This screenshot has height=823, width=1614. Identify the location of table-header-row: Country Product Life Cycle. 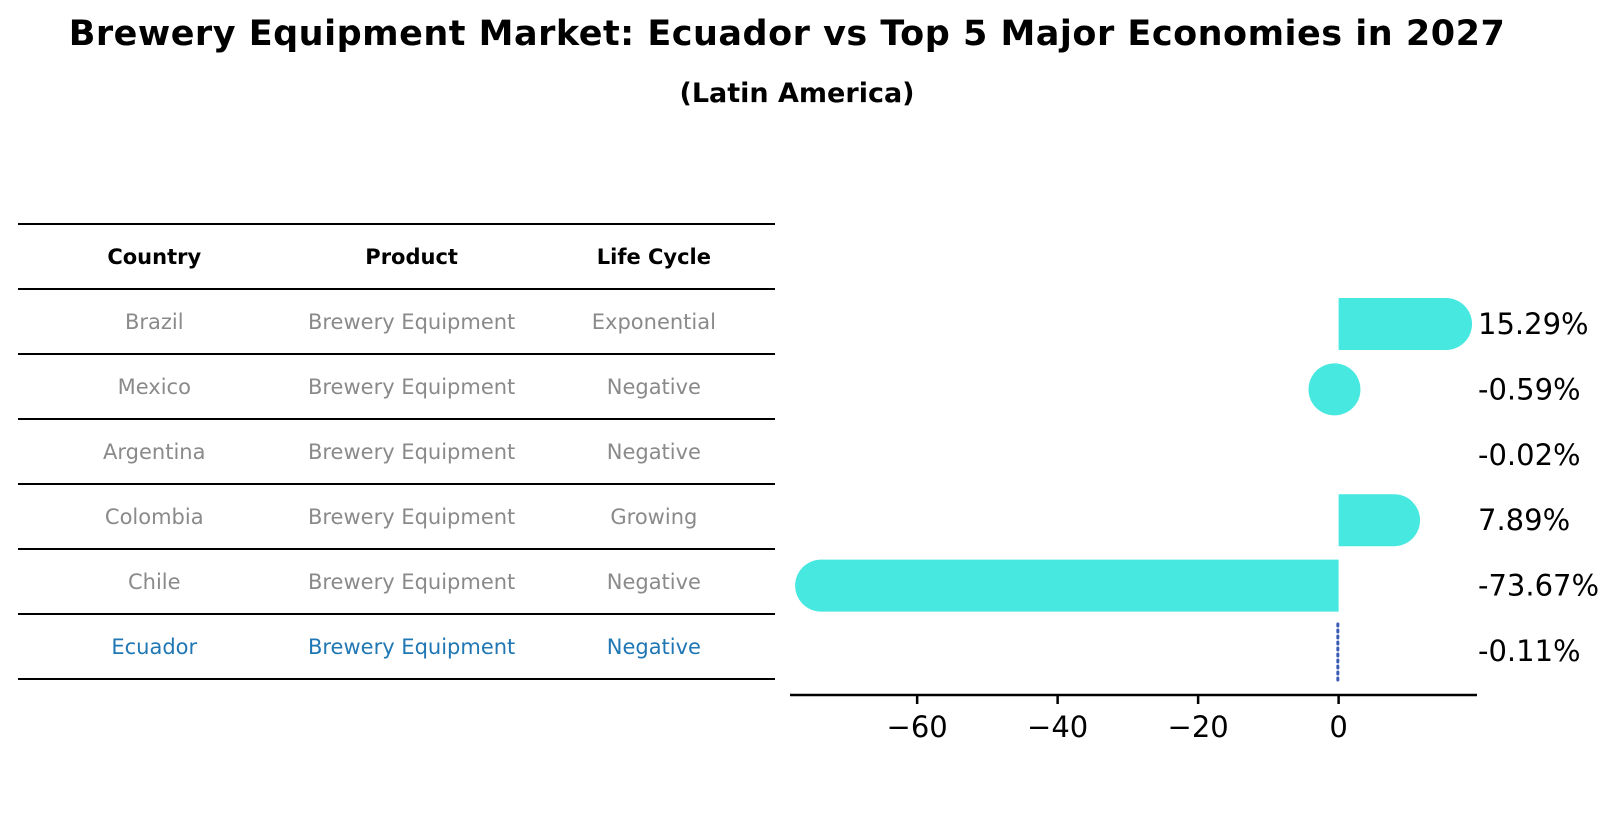
(396, 255).